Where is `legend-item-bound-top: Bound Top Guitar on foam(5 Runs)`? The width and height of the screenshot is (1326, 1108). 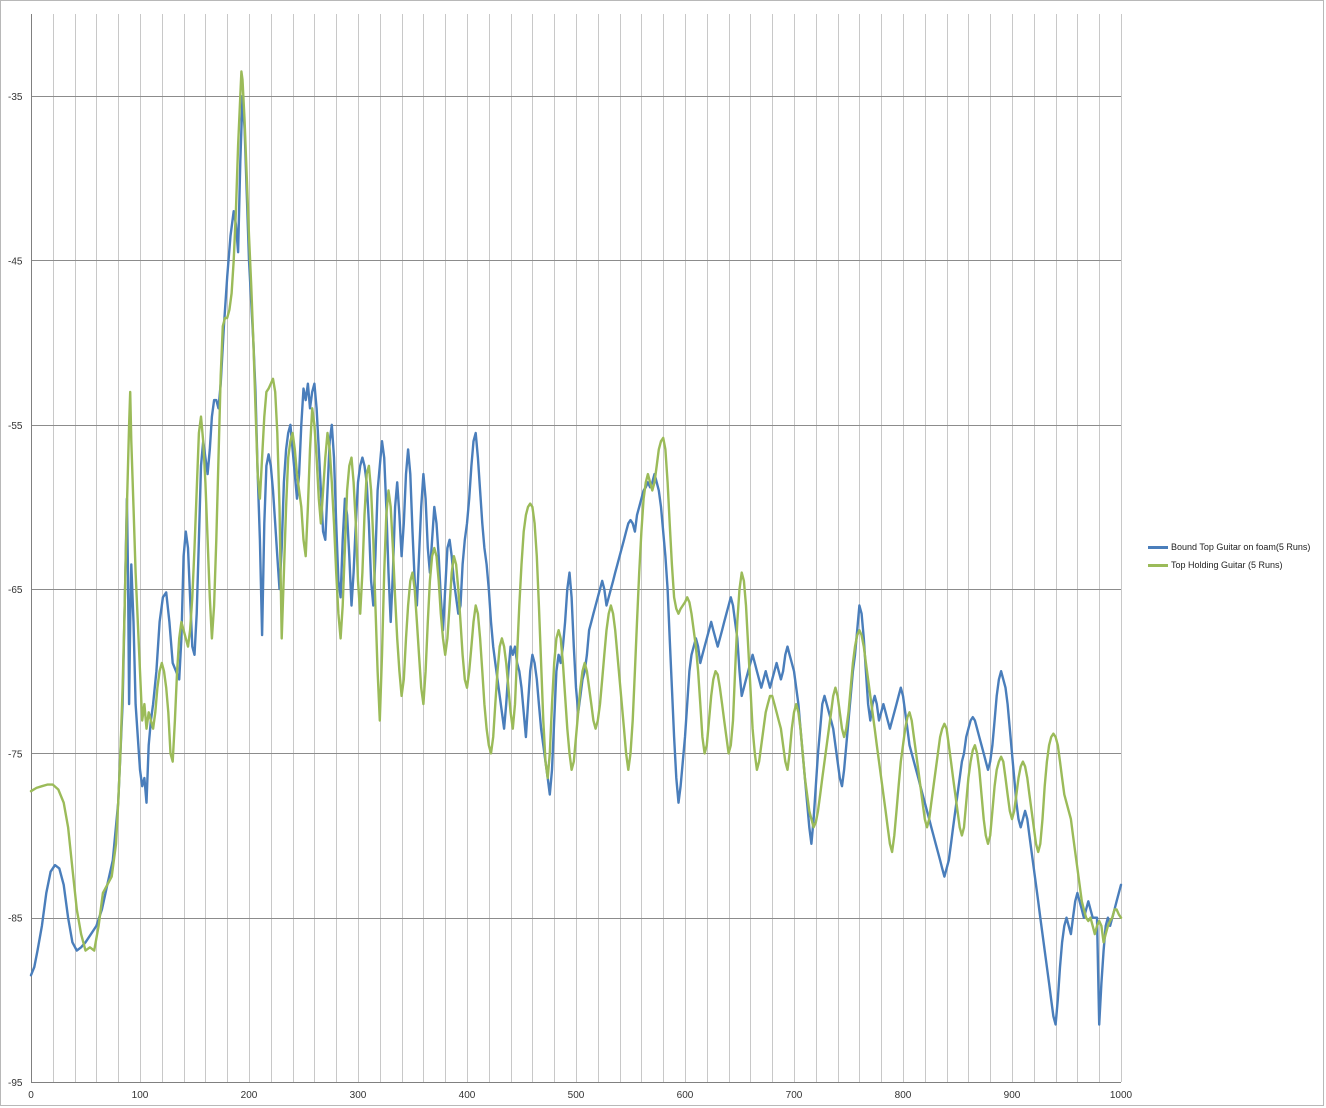
legend-item-bound-top: Bound Top Guitar on foam(5 Runs) is located at coordinates (1236, 547).